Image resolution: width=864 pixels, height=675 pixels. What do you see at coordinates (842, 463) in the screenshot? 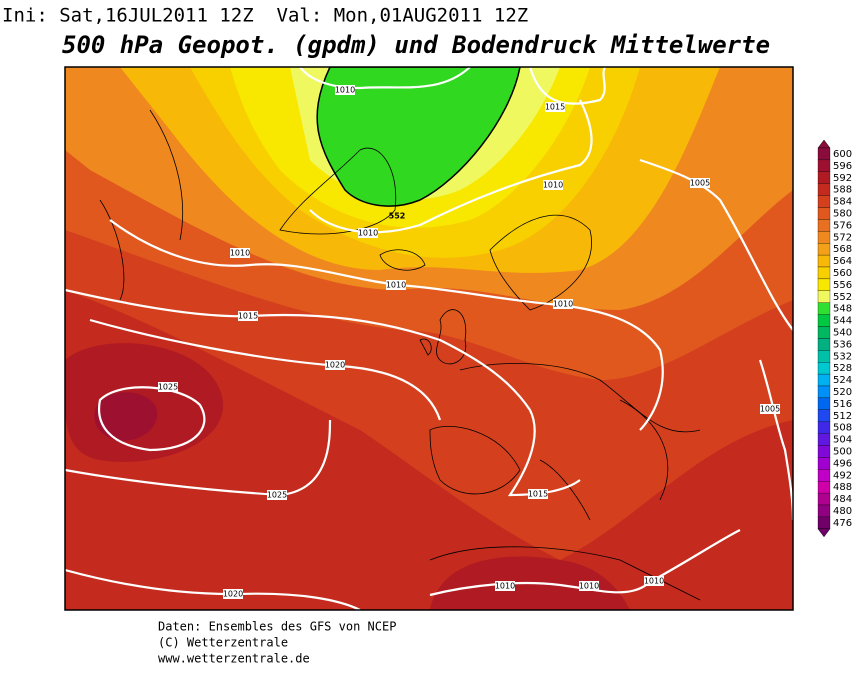
I see `colorbar-label: 496` at bounding box center [842, 463].